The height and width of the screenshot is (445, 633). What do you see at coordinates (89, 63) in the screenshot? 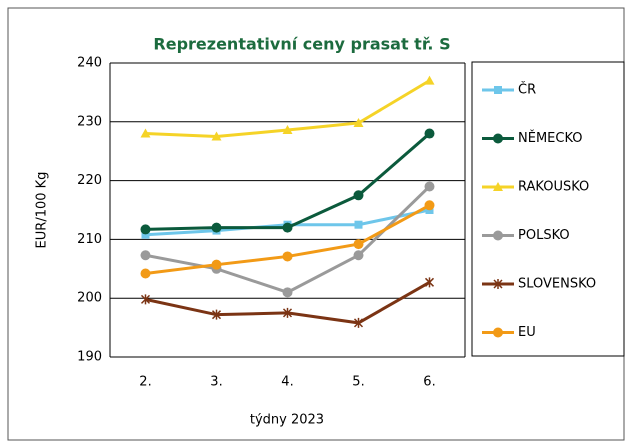
I see `y-tick-label: 240` at bounding box center [89, 63].